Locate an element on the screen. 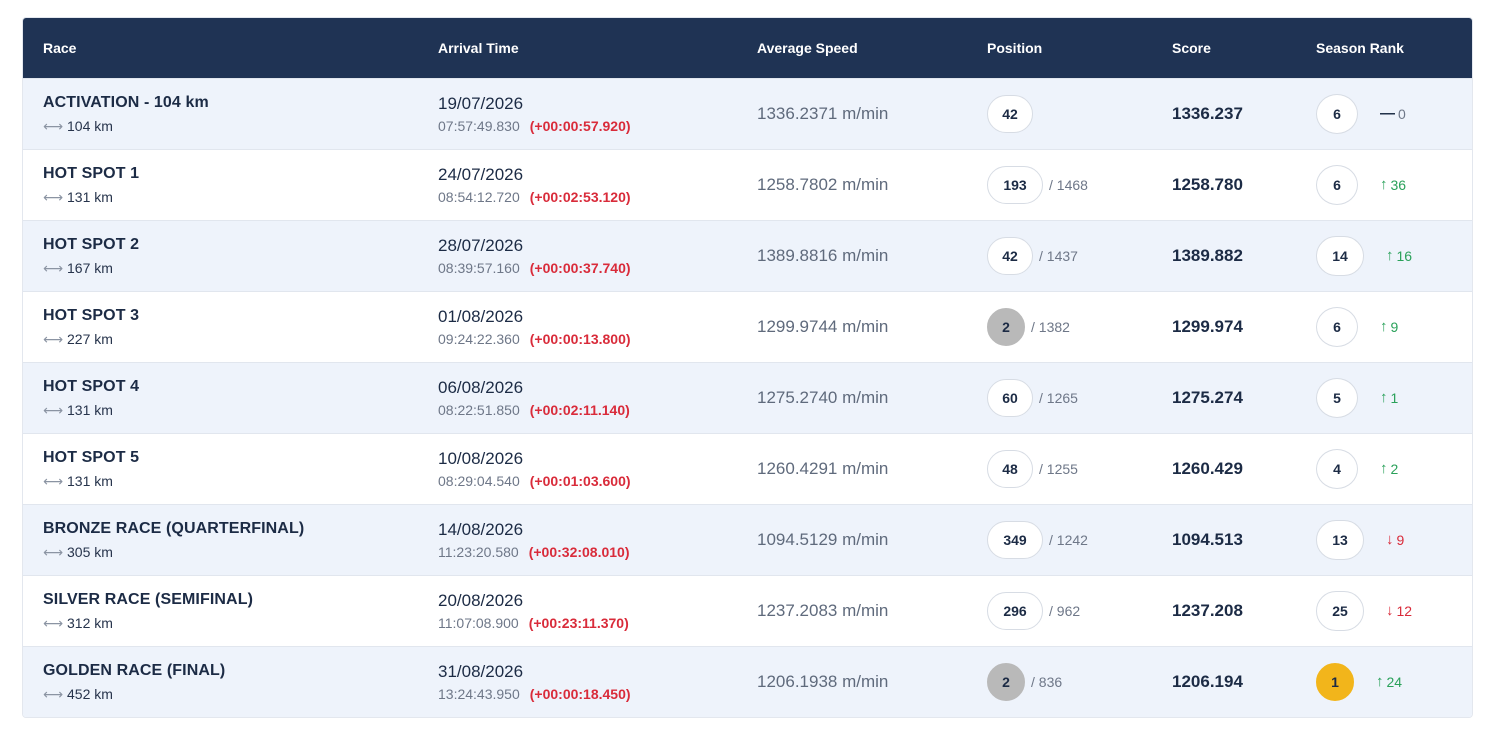  distance-value: 312 km is located at coordinates (90, 622).